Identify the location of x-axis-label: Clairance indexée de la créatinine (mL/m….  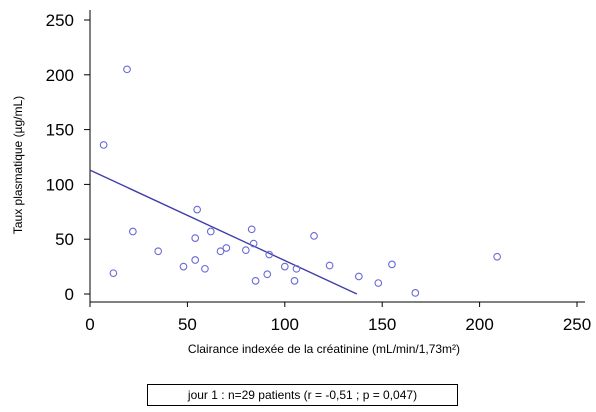
(324, 349).